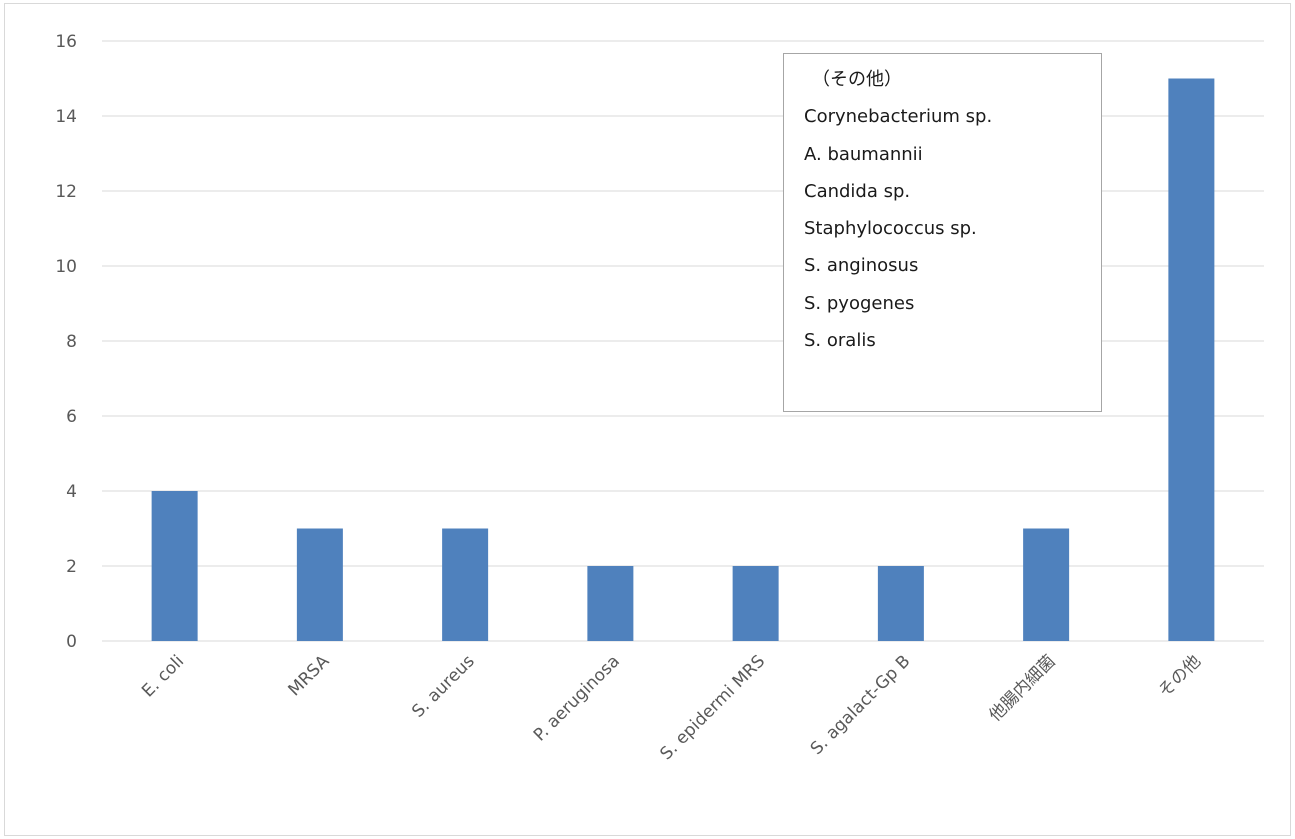 This screenshot has height=839, width=1295. Describe the element at coordinates (861, 705) in the screenshot. I see `x-category-label: S. agalact-Gp B` at that location.